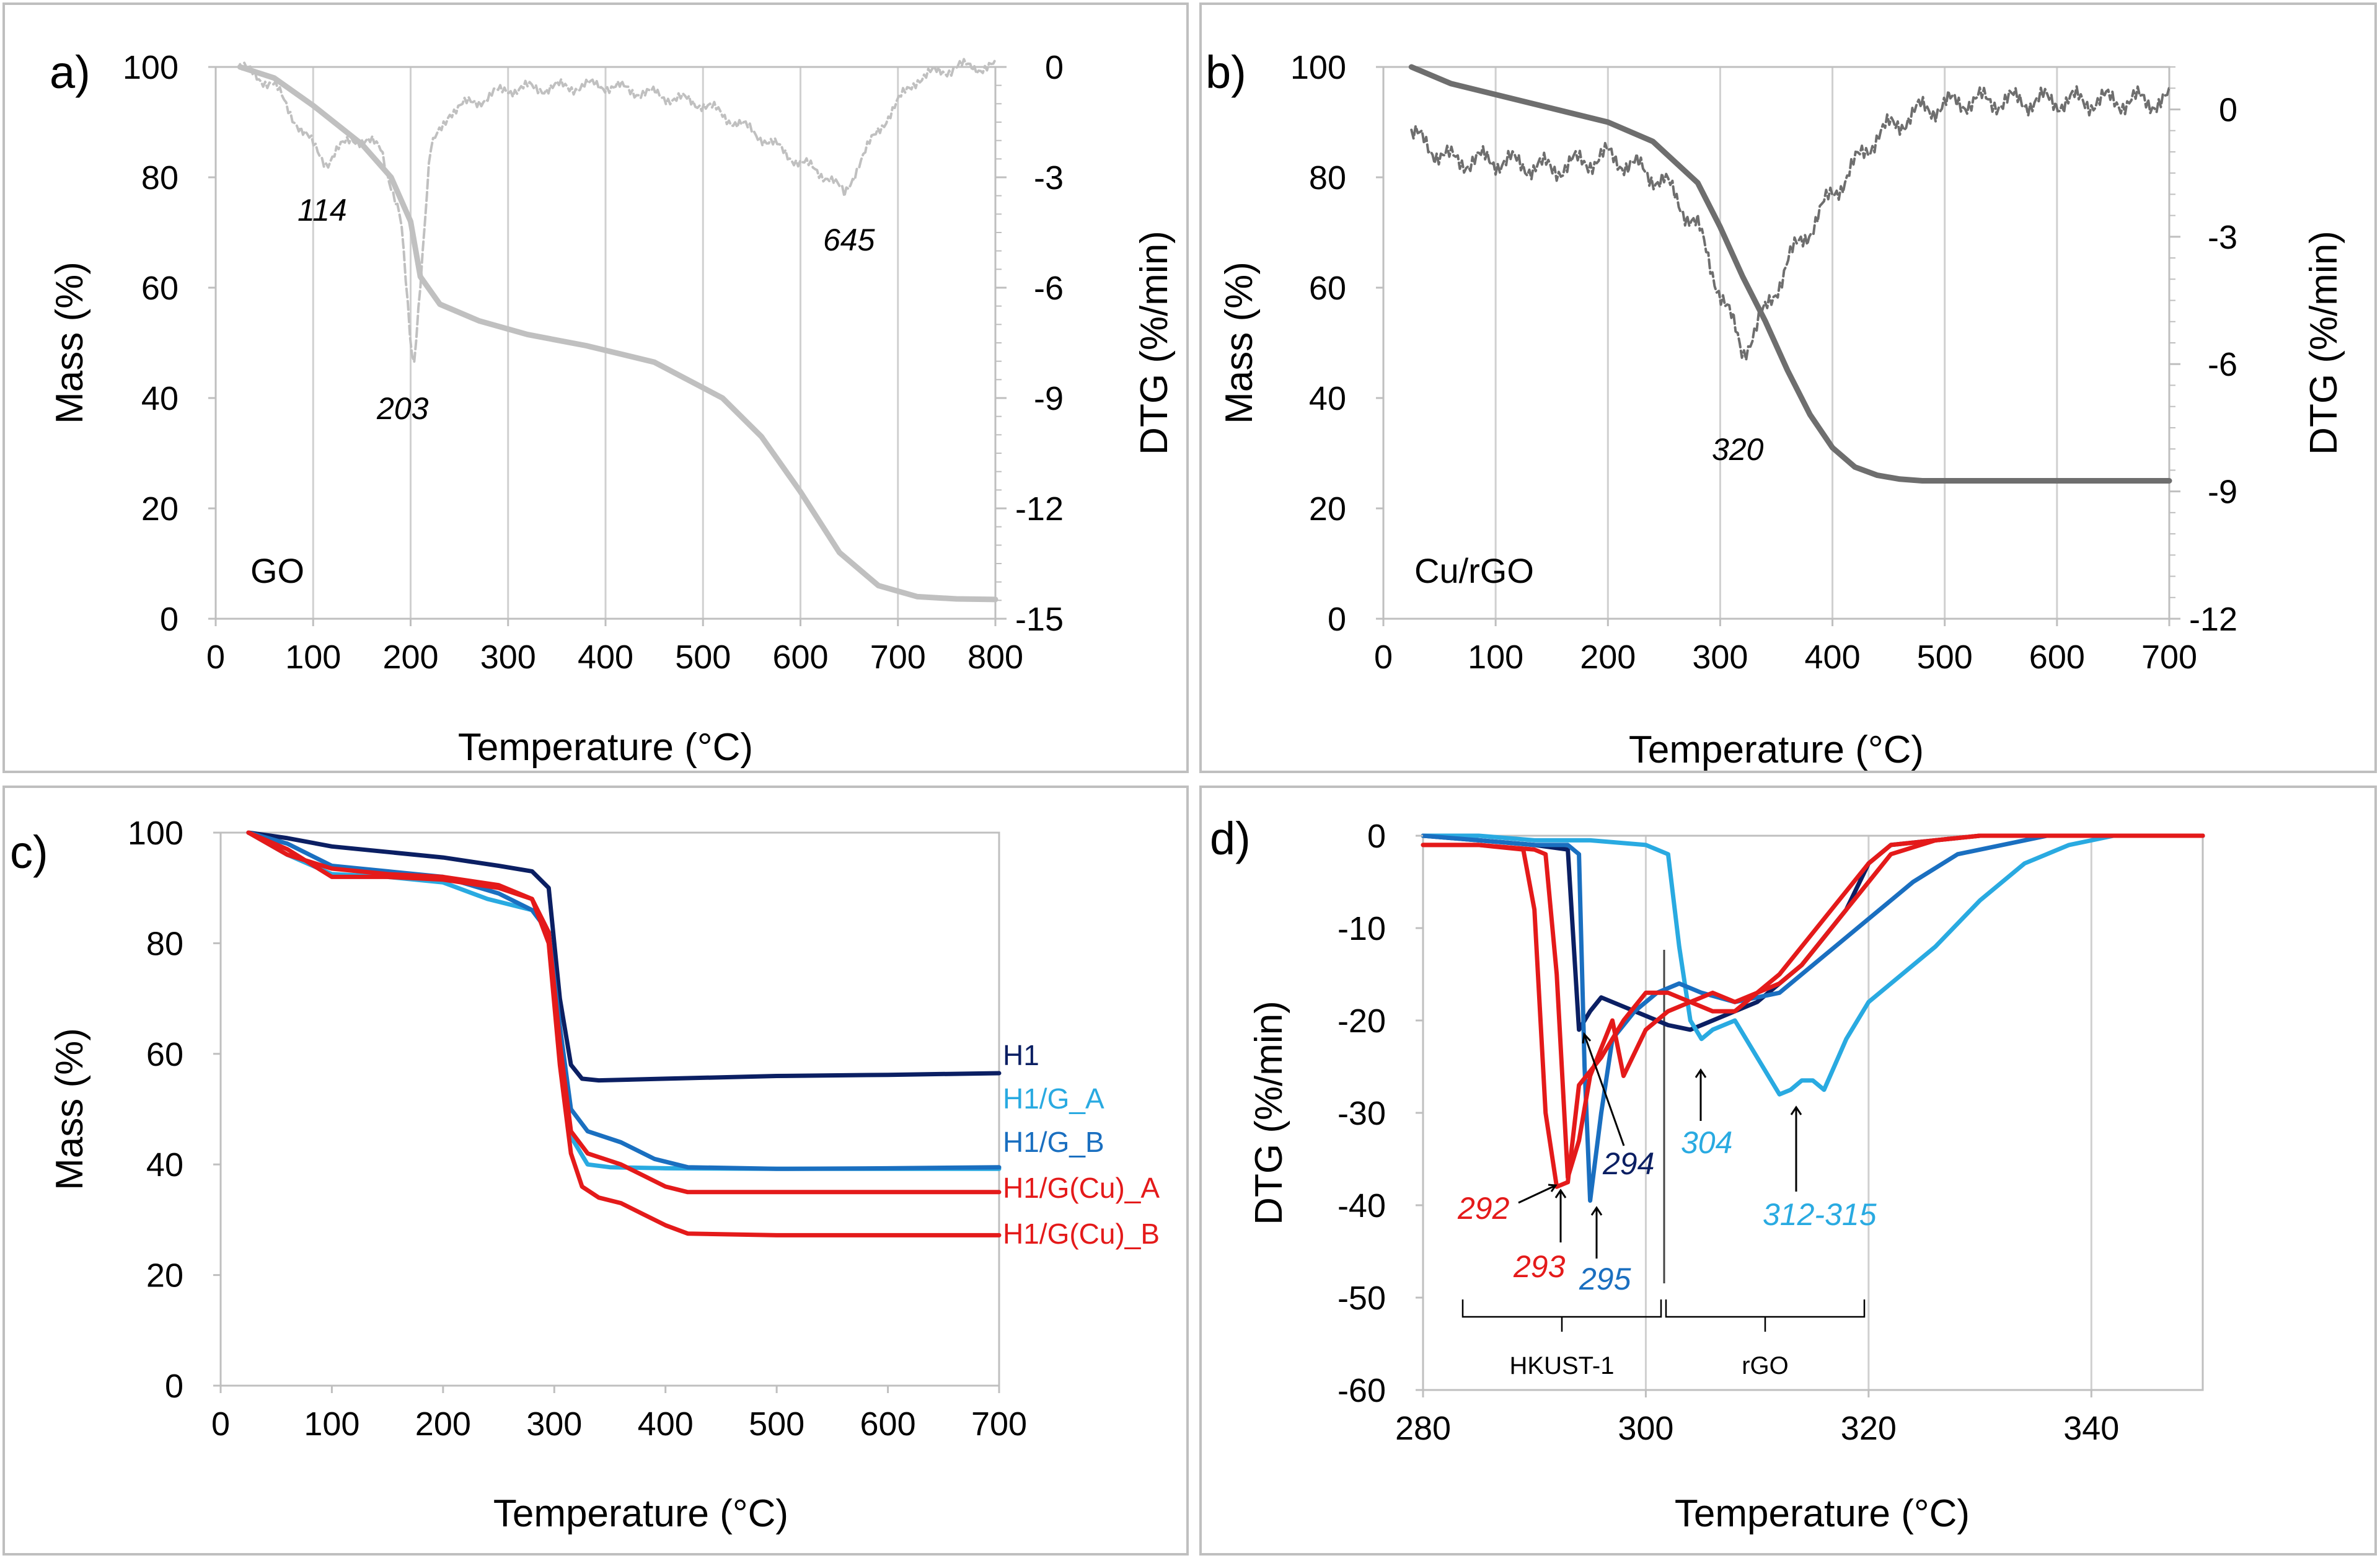  Describe the element at coordinates (1869, 1429) in the screenshot. I see `x-tick-label: 320` at that location.